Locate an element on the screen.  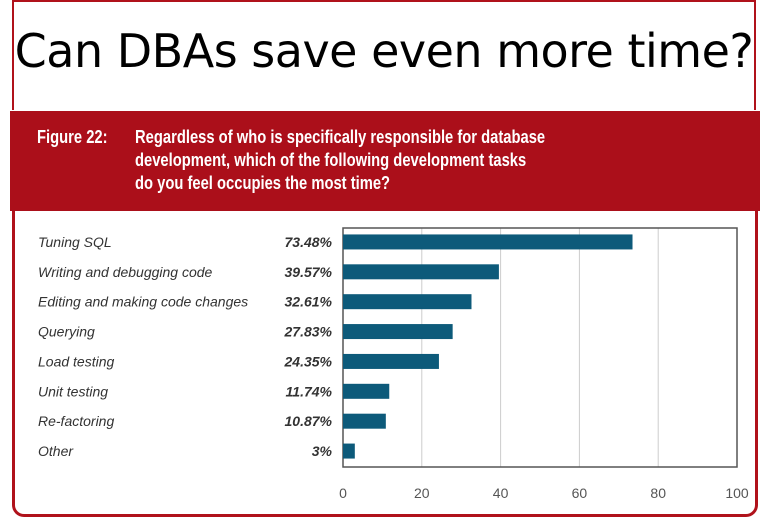
category-label: Querying is located at coordinates (66, 332).